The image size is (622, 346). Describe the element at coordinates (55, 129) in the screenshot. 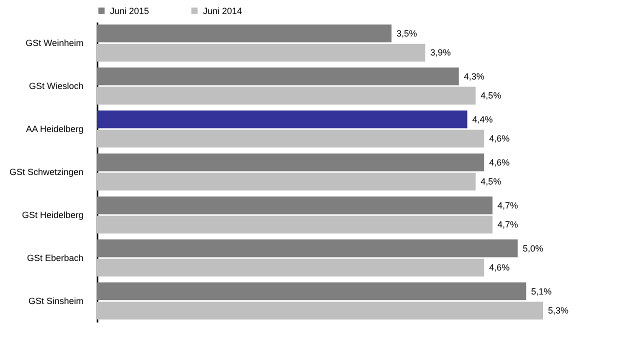

I see `y-tick-label: AA Heidelberg` at that location.